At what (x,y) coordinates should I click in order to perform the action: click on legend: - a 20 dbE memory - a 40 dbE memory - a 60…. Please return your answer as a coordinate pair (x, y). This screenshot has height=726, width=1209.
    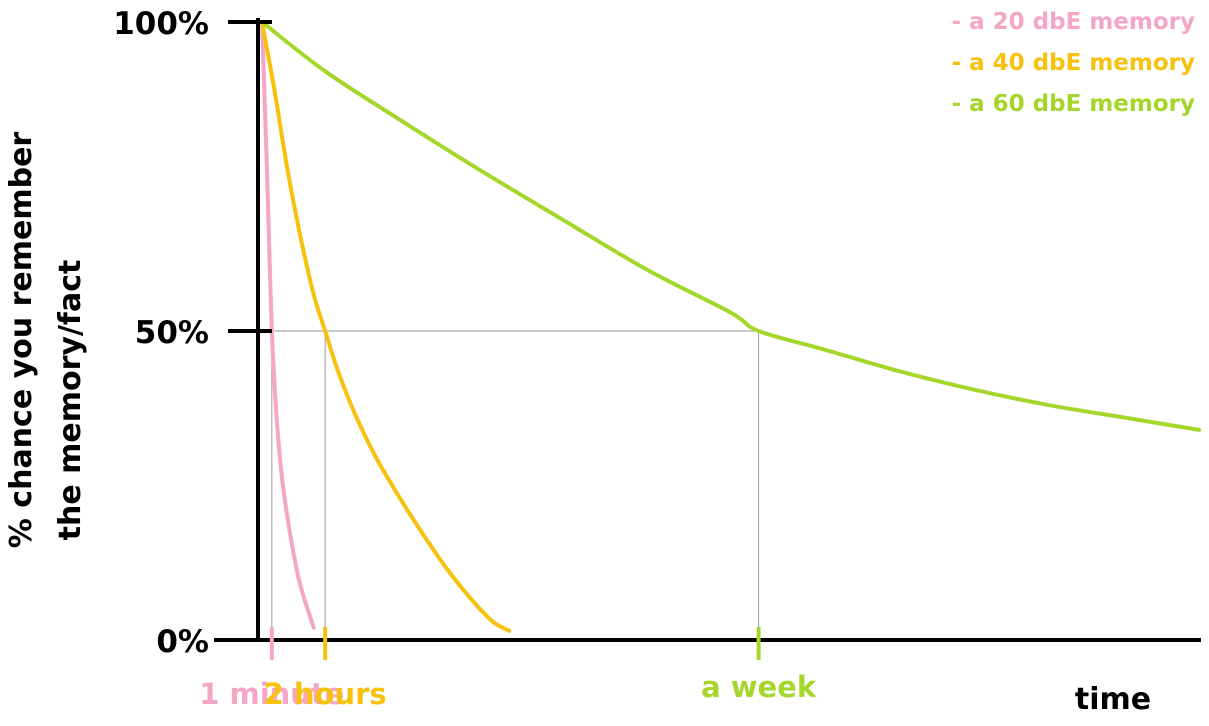
    Looking at the image, I should click on (1073, 63).